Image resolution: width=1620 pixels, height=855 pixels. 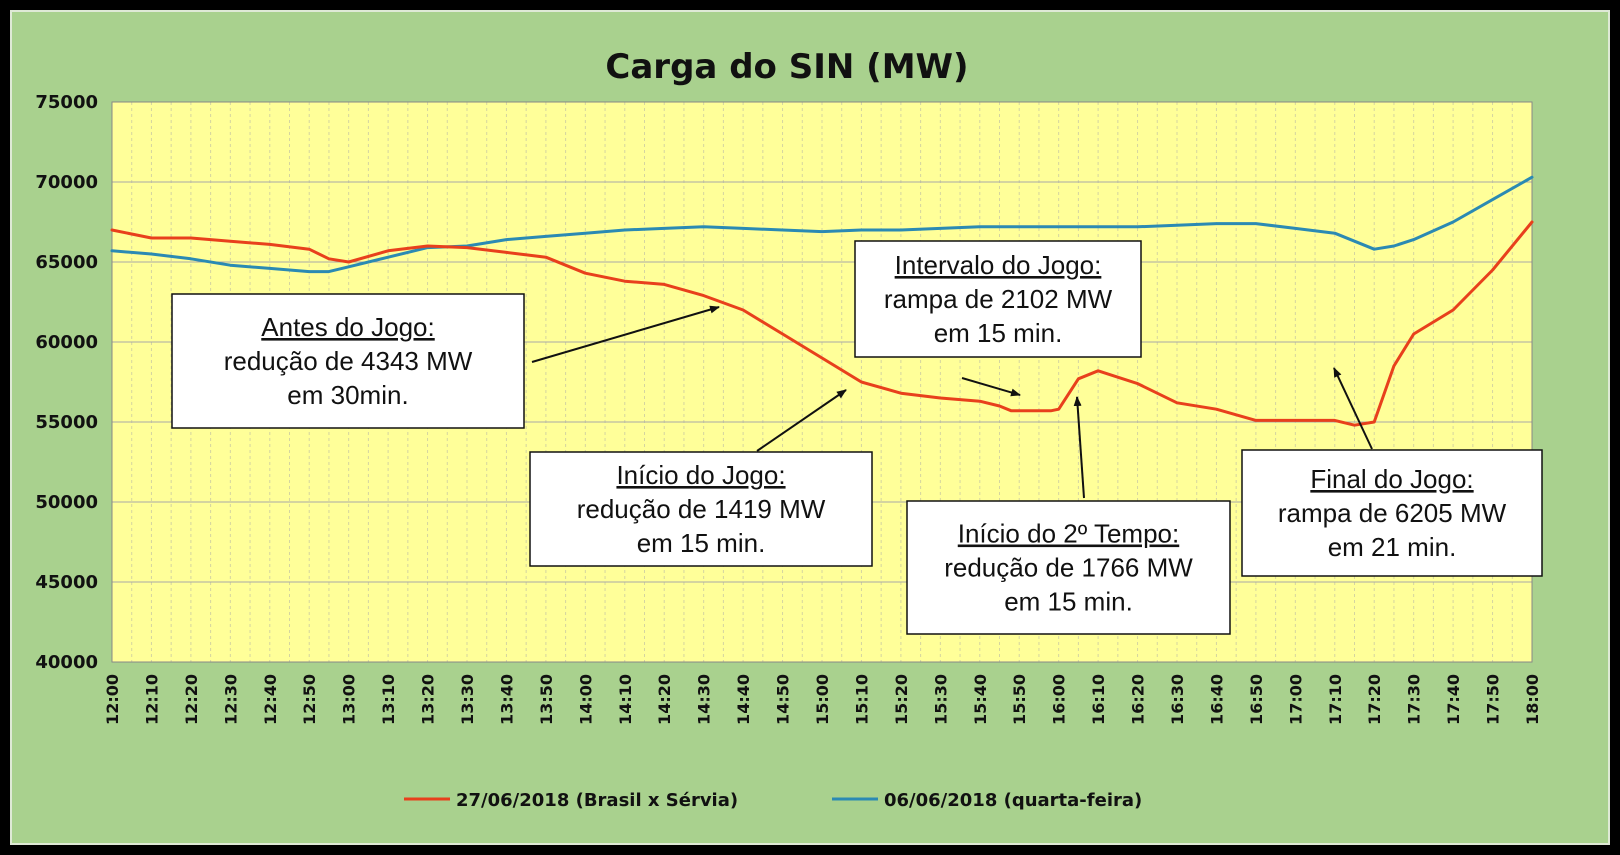 I want to click on x-tick-label: 12:50, so click(x=309, y=699).